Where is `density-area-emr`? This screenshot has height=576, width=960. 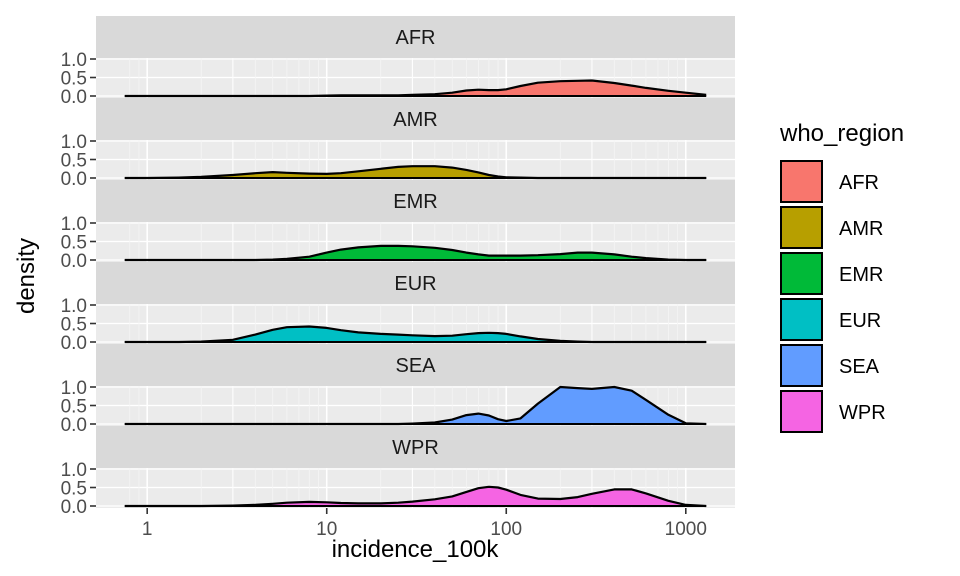
density-area-emr is located at coordinates (415, 252).